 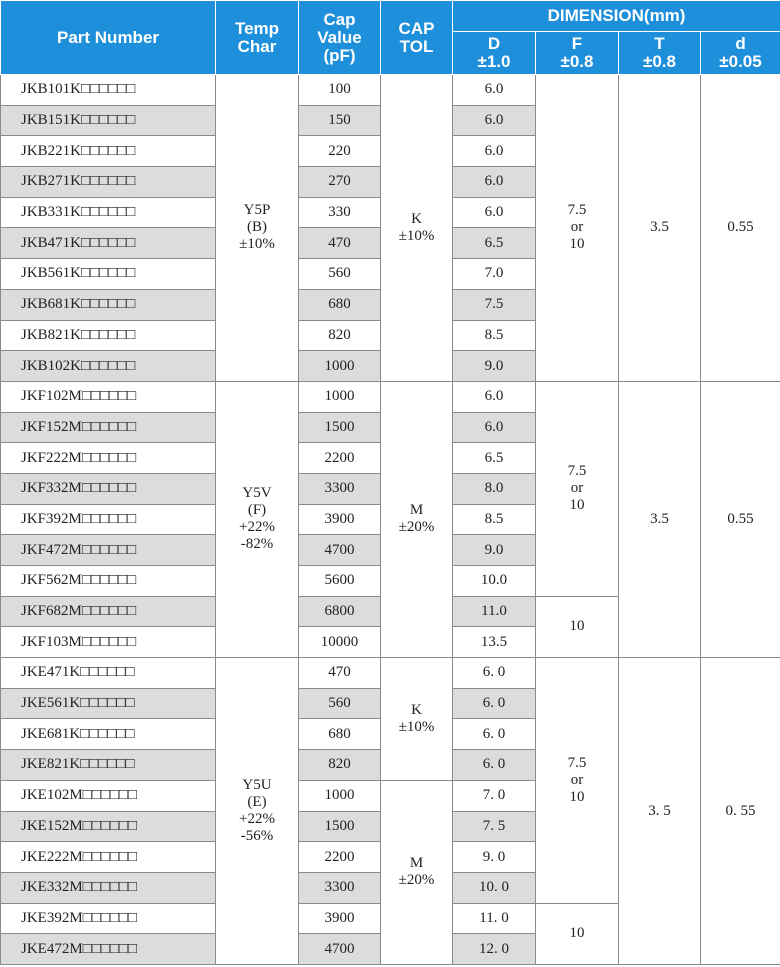 What do you see at coordinates (339, 581) in the screenshot?
I see `cap-value-cell: 5600` at bounding box center [339, 581].